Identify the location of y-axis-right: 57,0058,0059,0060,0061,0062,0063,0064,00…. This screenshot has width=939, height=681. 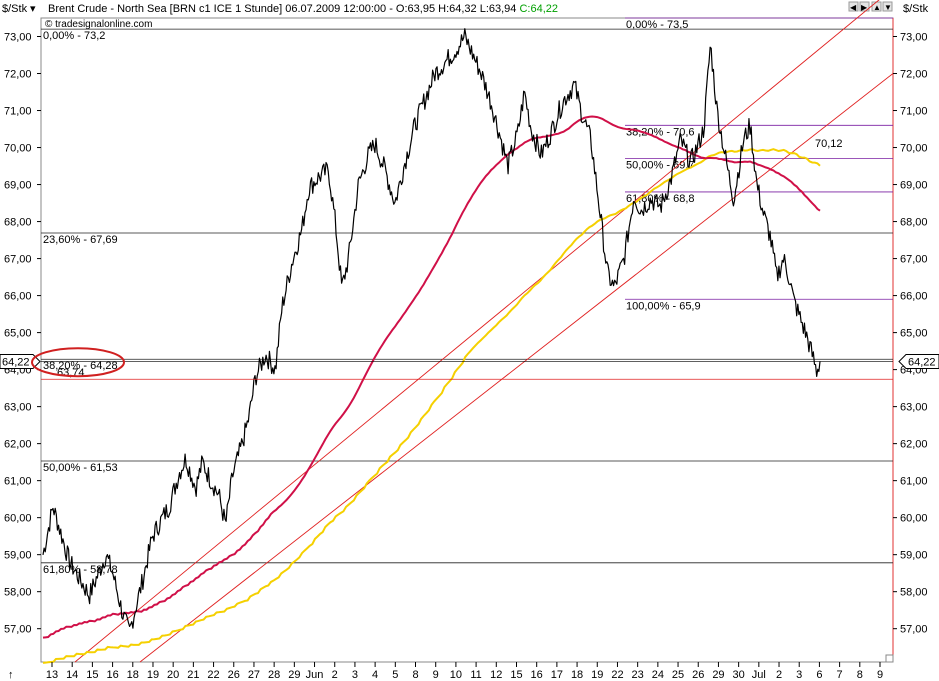
(910, 334).